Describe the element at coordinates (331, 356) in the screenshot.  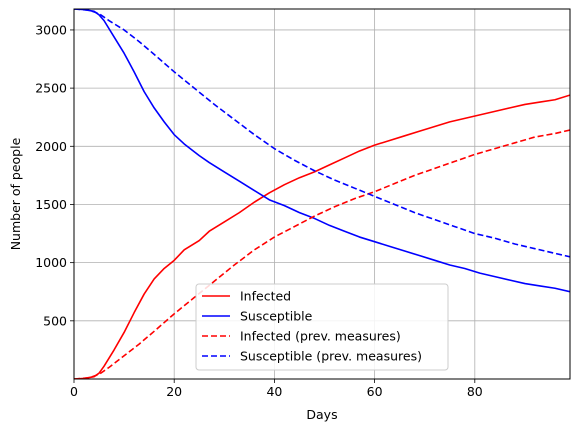
I see `legend-label: Susceptible (prev. measures)` at that location.